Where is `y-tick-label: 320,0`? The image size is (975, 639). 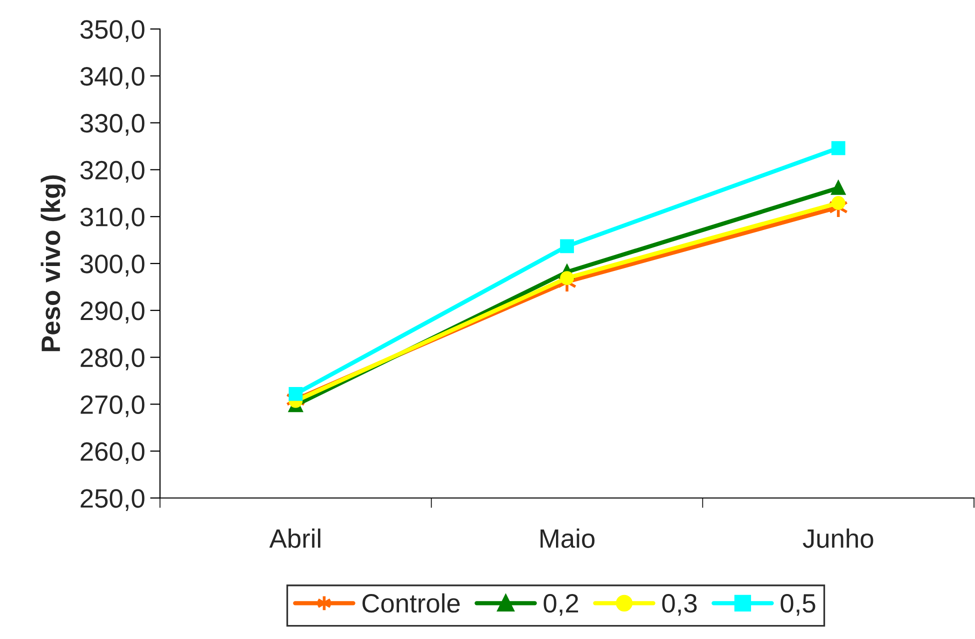 y-tick-label: 320,0 is located at coordinates (112, 171).